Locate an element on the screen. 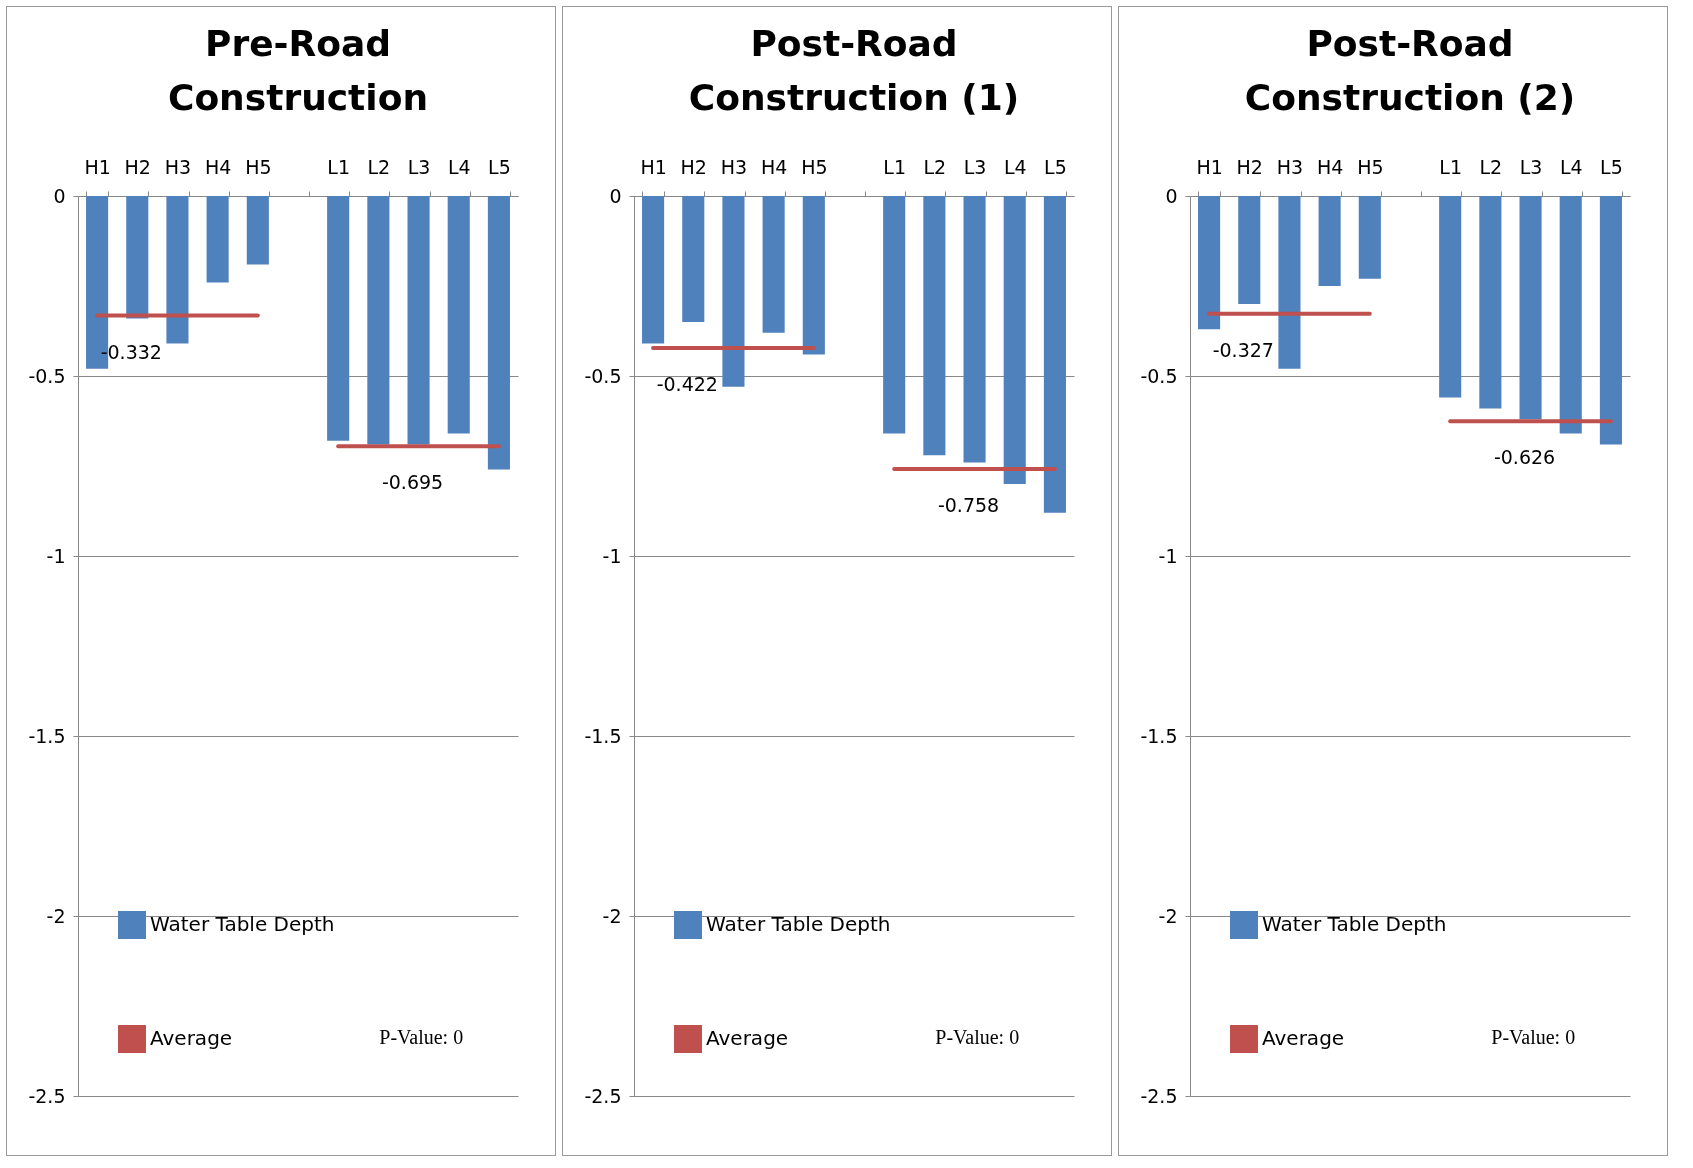 This screenshot has width=1693, height=1168. chart-title: Pre-Road Construction is located at coordinates (298, 70).